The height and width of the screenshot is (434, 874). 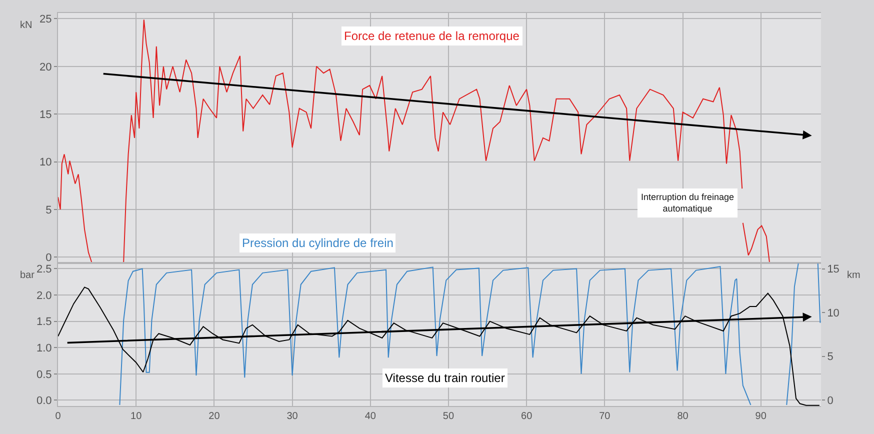 What do you see at coordinates (687, 203) in the screenshot?
I see `annotation: Interruption du freinage automatique` at bounding box center [687, 203].